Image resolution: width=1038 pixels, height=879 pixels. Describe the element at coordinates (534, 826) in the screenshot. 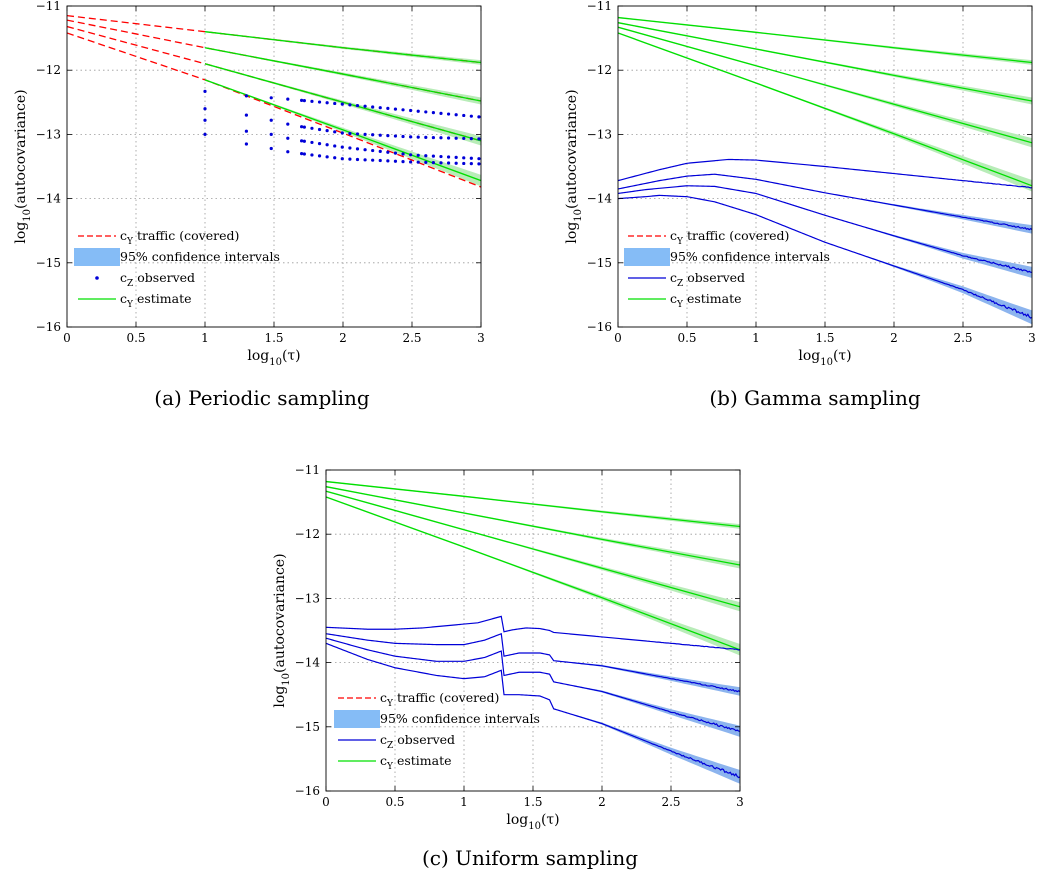

I see `x-axis-label-sub: 10` at that location.